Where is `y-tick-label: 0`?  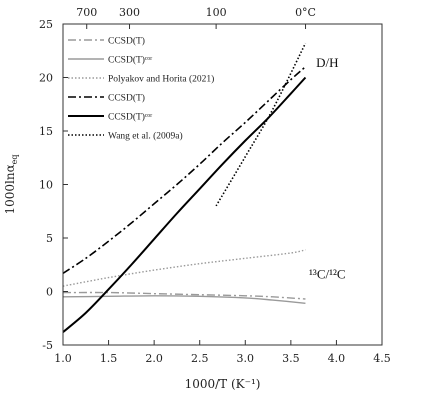
y-tick-label: 0 is located at coordinates (49, 292).